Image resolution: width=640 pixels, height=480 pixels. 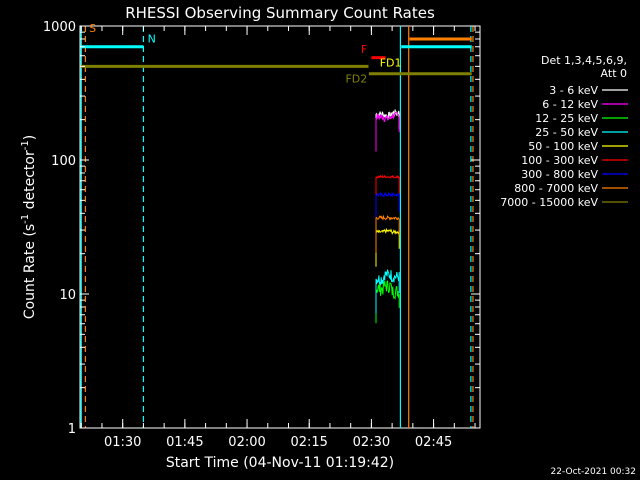 I want to click on legend-label: 7000 - 15000 keV, so click(x=549, y=202).